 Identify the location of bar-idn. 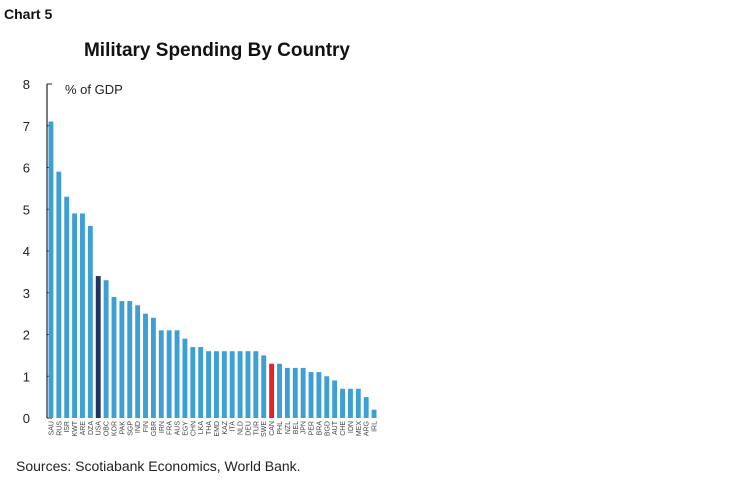
(350, 403).